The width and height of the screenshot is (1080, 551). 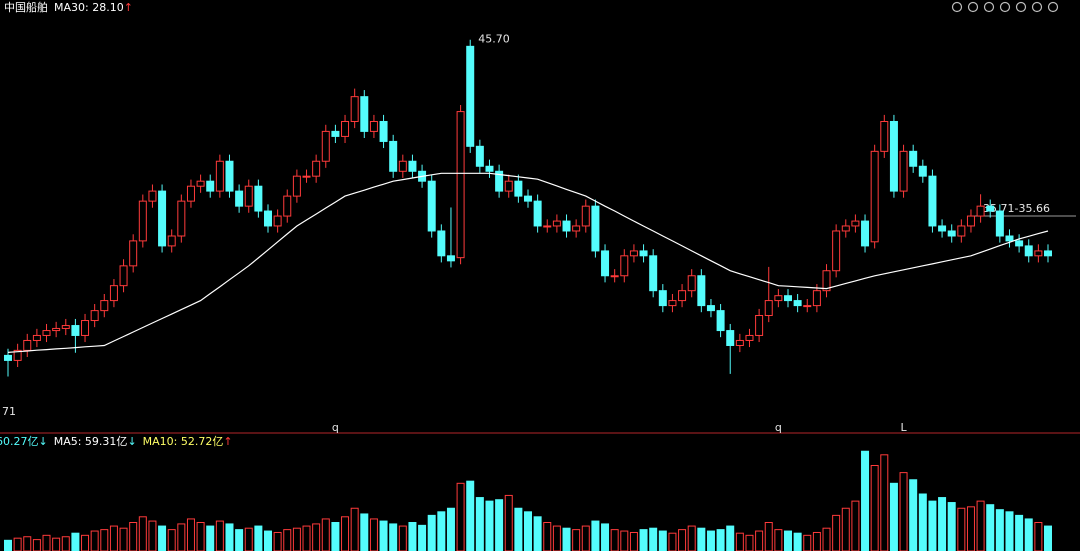 I want to click on icon-cross, so click(x=1021, y=7).